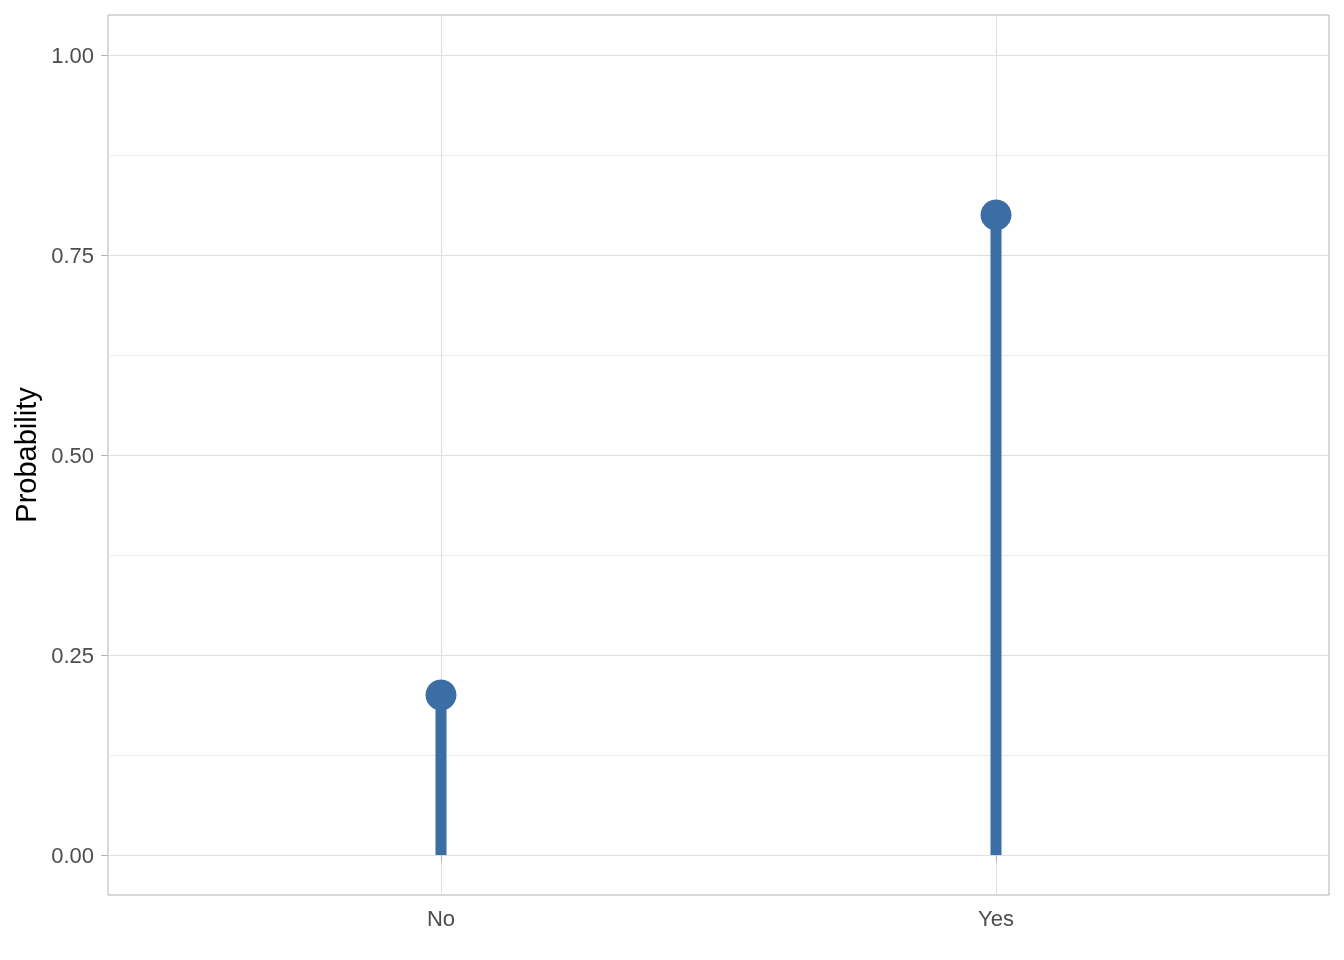 The width and height of the screenshot is (1344, 960). What do you see at coordinates (441, 918) in the screenshot?
I see `x-tick-label: No` at bounding box center [441, 918].